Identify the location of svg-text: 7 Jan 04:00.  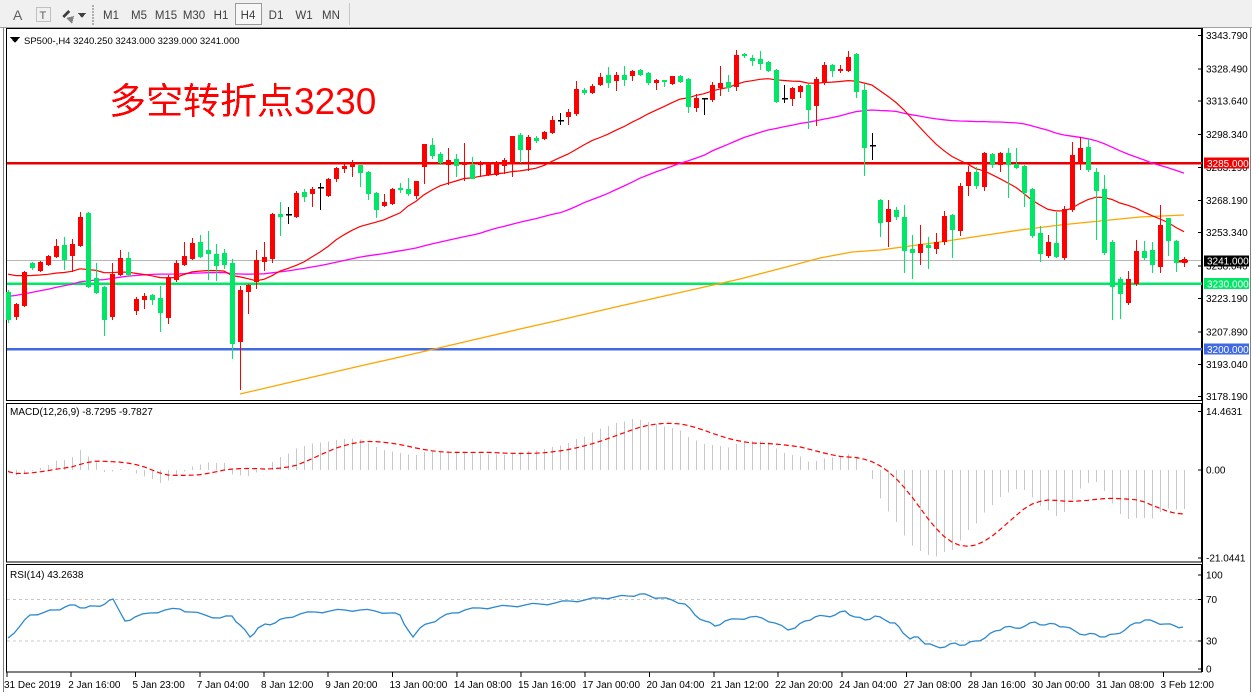
(223, 685).